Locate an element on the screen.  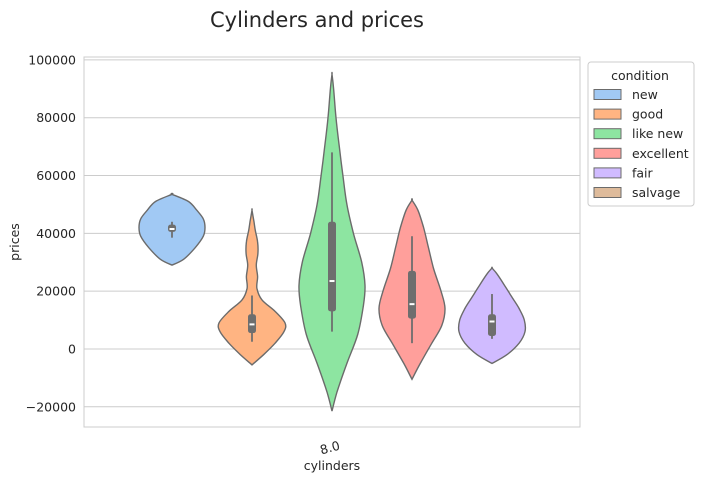
violin-fair is located at coordinates (492, 315).